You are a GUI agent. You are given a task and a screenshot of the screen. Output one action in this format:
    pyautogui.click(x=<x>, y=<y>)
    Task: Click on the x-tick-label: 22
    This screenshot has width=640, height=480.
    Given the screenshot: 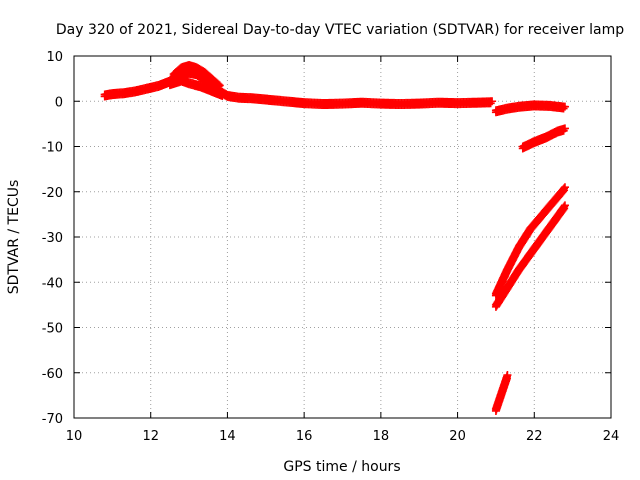 What is the action you would take?
    pyautogui.click(x=534, y=436)
    